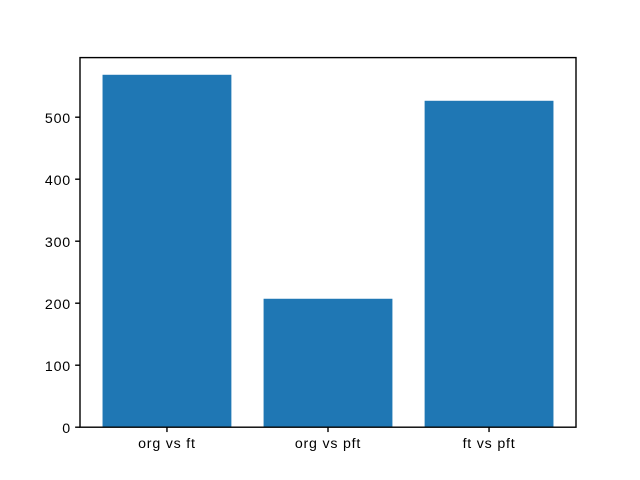 This screenshot has height=480, width=640. Describe the element at coordinates (58, 181) in the screenshot. I see `svg-text: 400` at that location.